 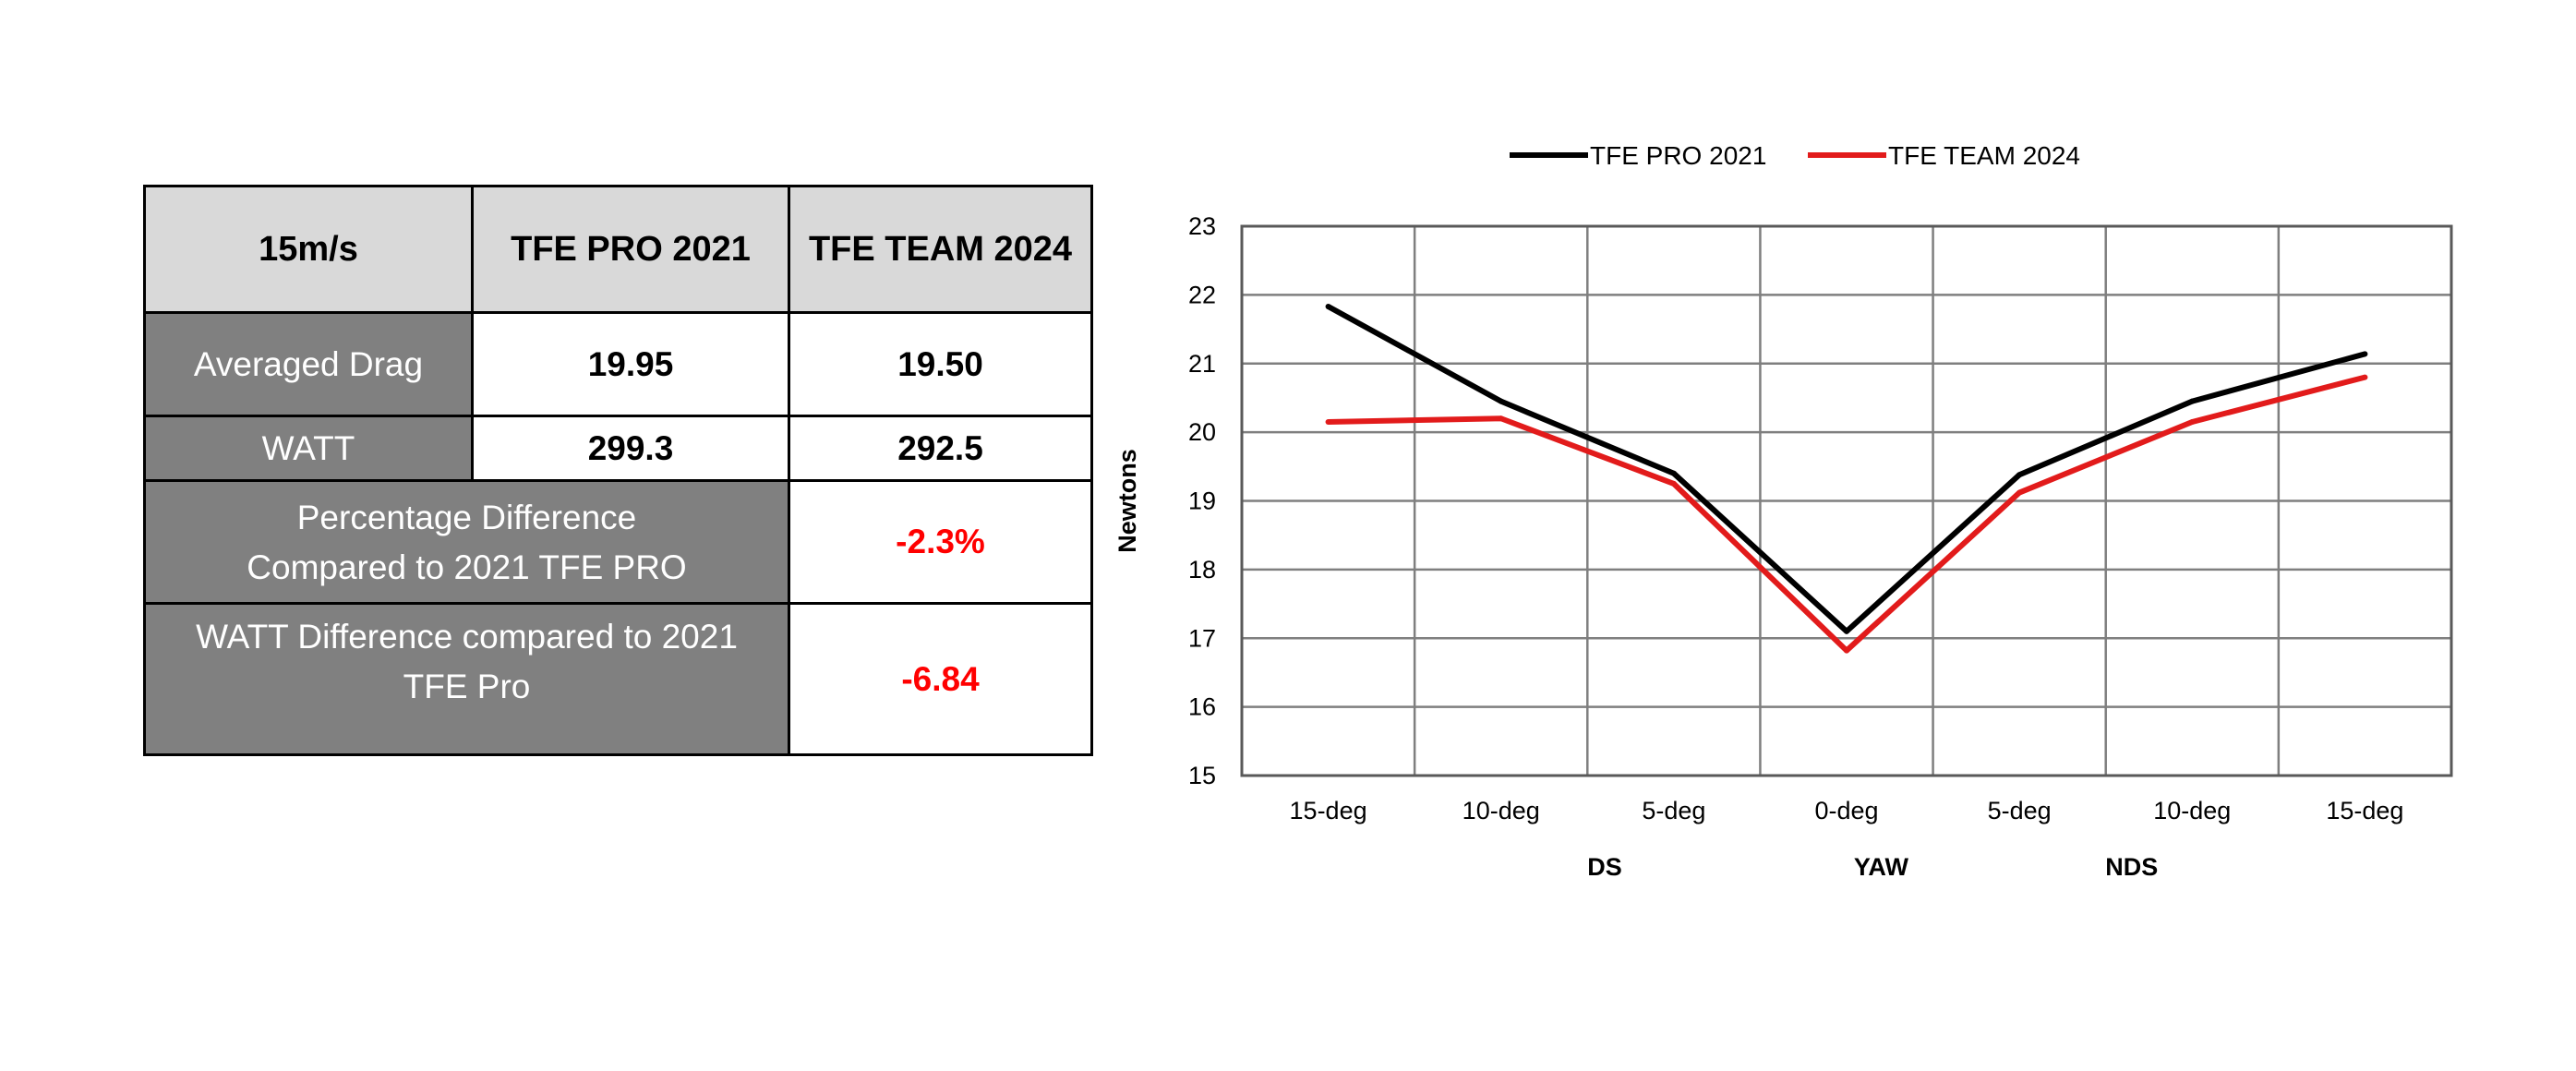 I want to click on x-axis-ticks: 15-deg 10-deg 5-deg 0-deg 5-deg 10-deg 15-deg, so click(x=1847, y=810).